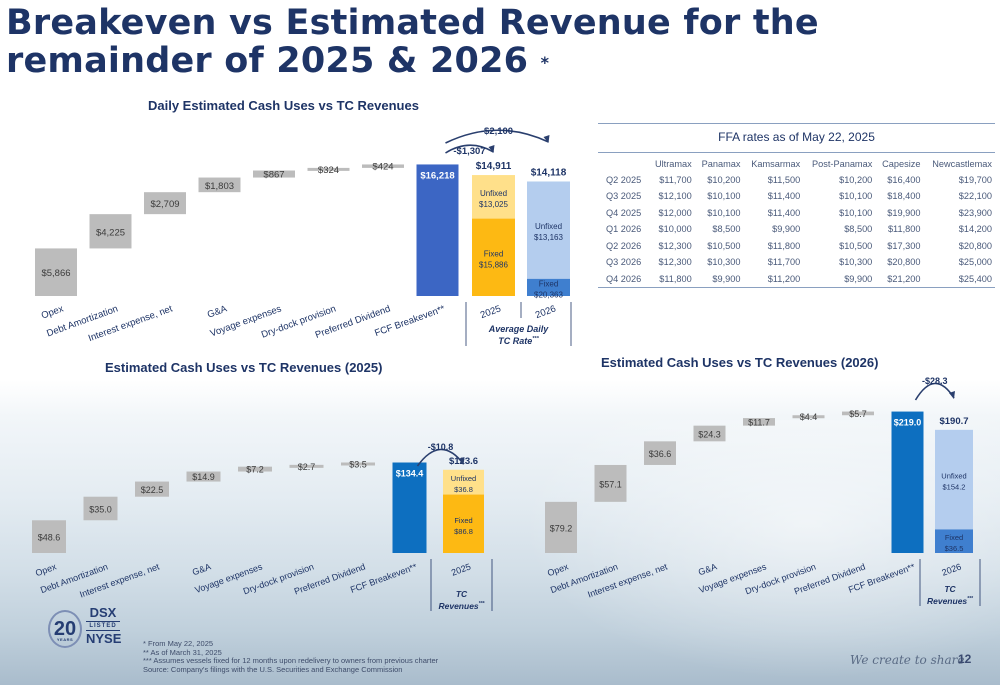 This screenshot has width=1000, height=685. What do you see at coordinates (164, 204) in the screenshot?
I see `value-label-interest-expense-net: $2,709` at bounding box center [164, 204].